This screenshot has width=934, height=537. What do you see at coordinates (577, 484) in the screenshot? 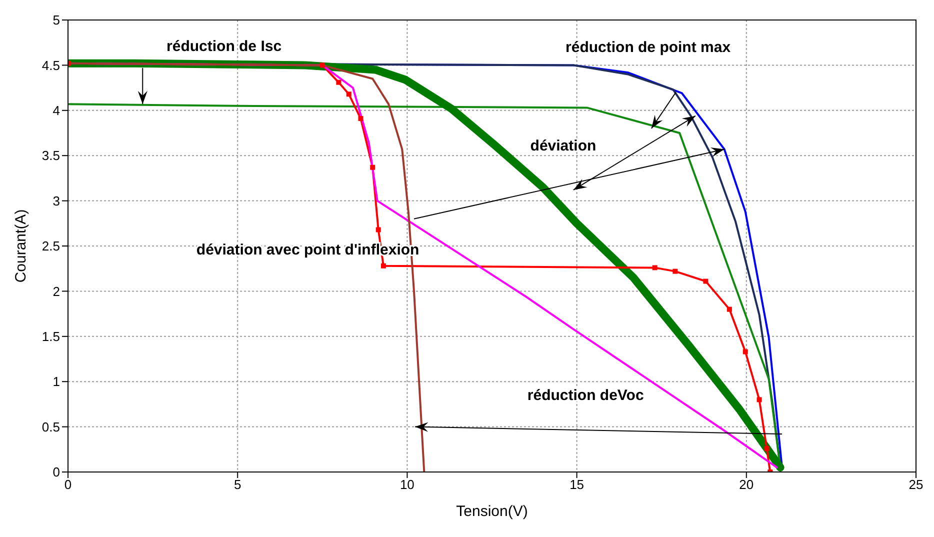
I see `x-tick-label: 15` at bounding box center [577, 484].